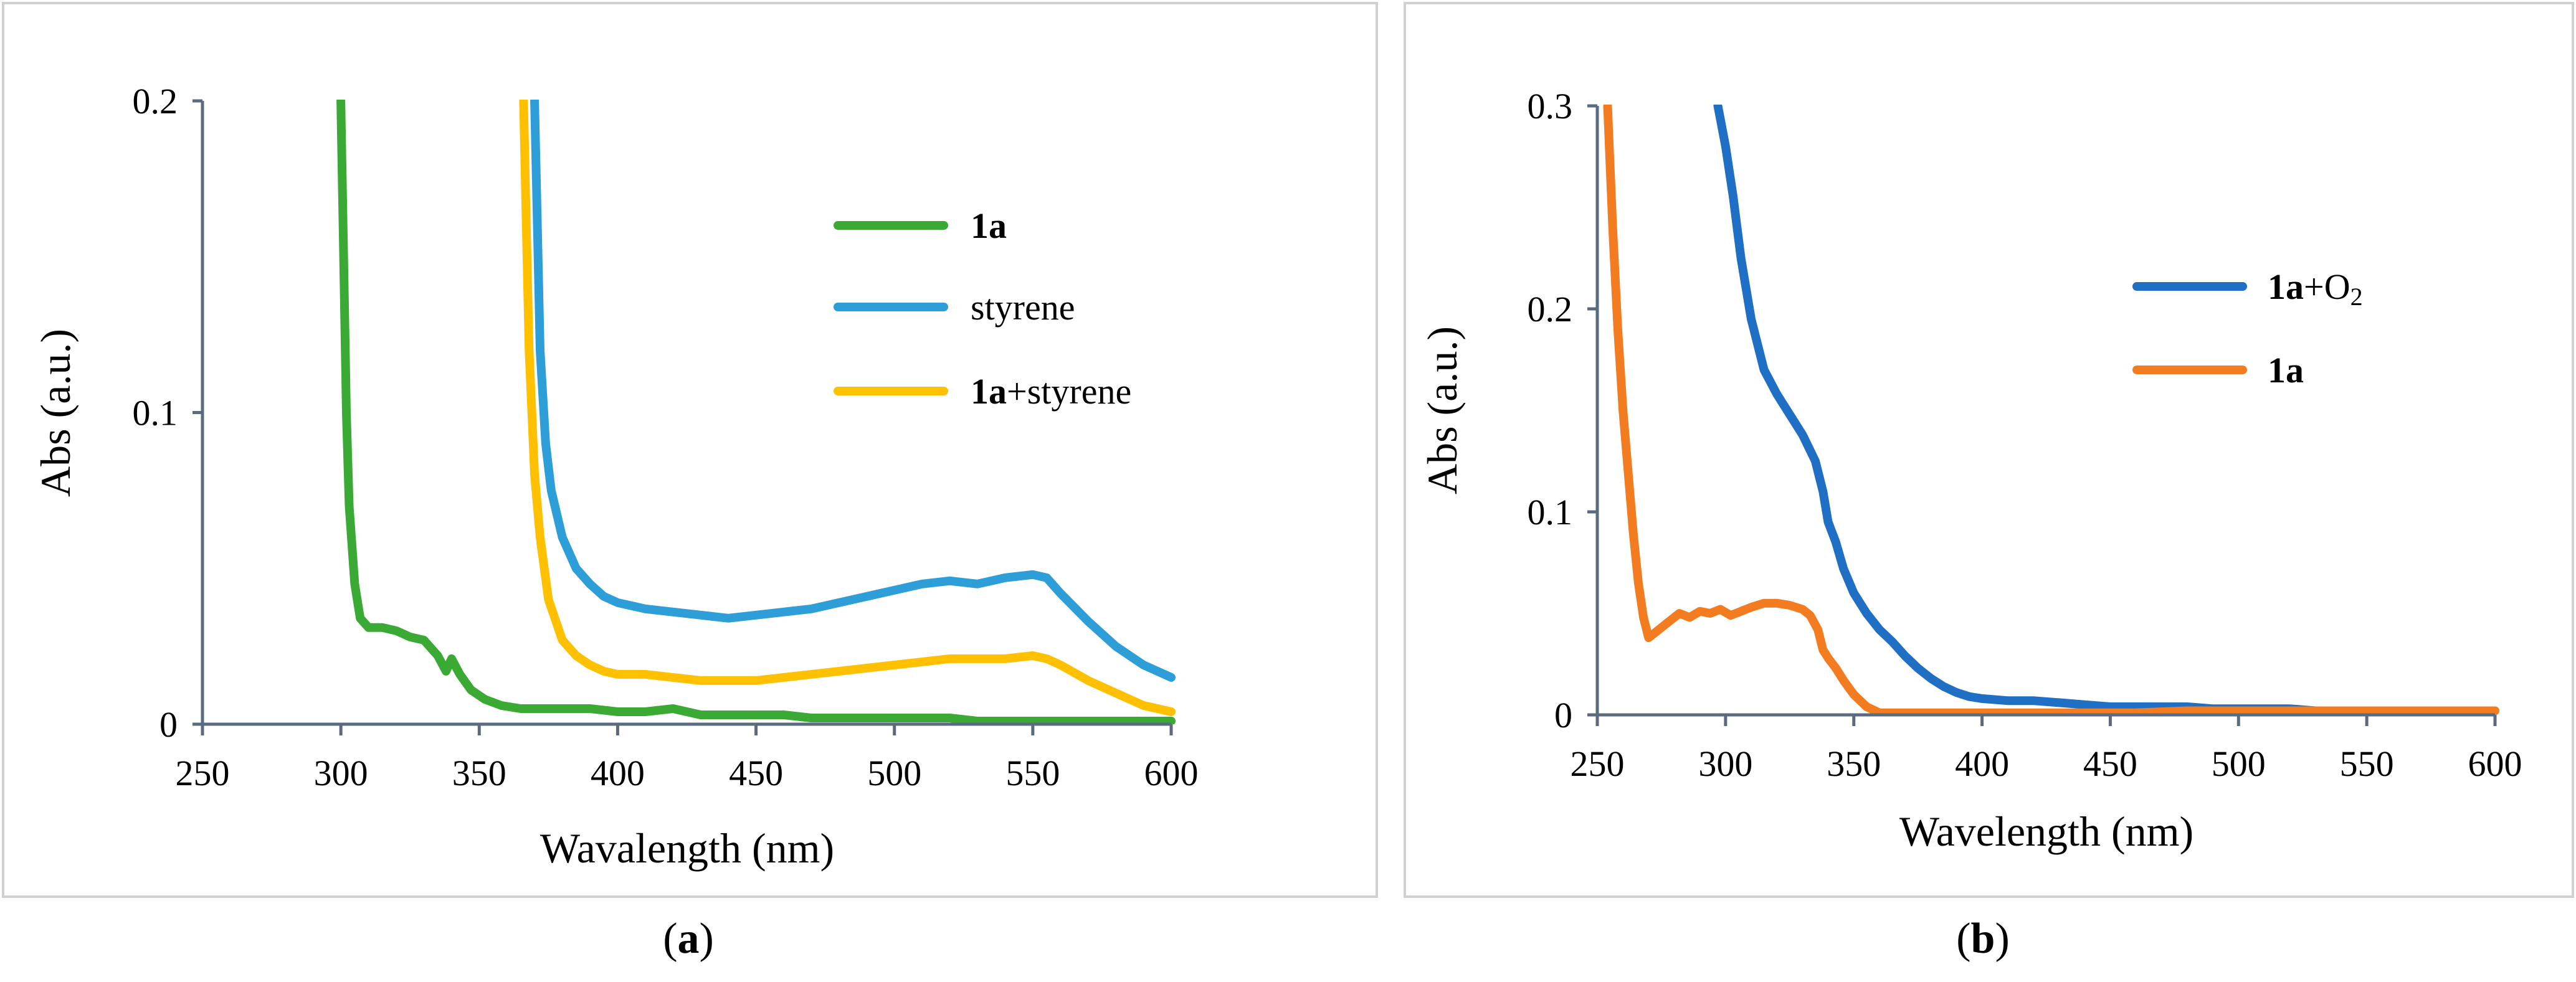  What do you see at coordinates (2110, 764) in the screenshot?
I see `x-tick-label-b: 450` at bounding box center [2110, 764].